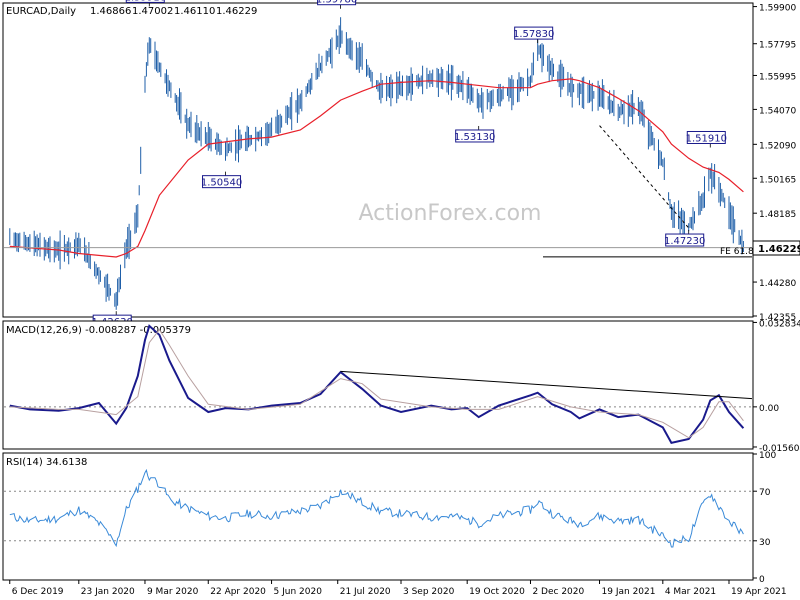 The width and height of the screenshot is (800, 600). What do you see at coordinates (777, 9) in the screenshot?
I see `price-y-tick-label: 1.59900` at bounding box center [777, 9].